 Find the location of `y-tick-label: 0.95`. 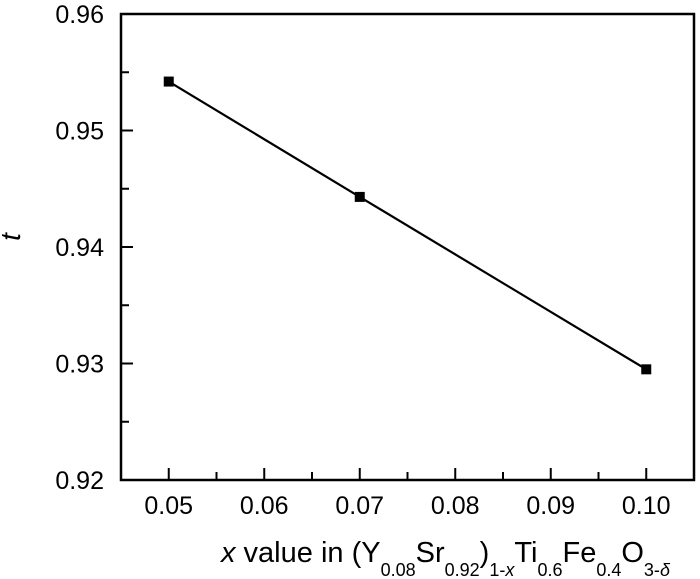

y-tick-label: 0.95 is located at coordinates (79, 131).